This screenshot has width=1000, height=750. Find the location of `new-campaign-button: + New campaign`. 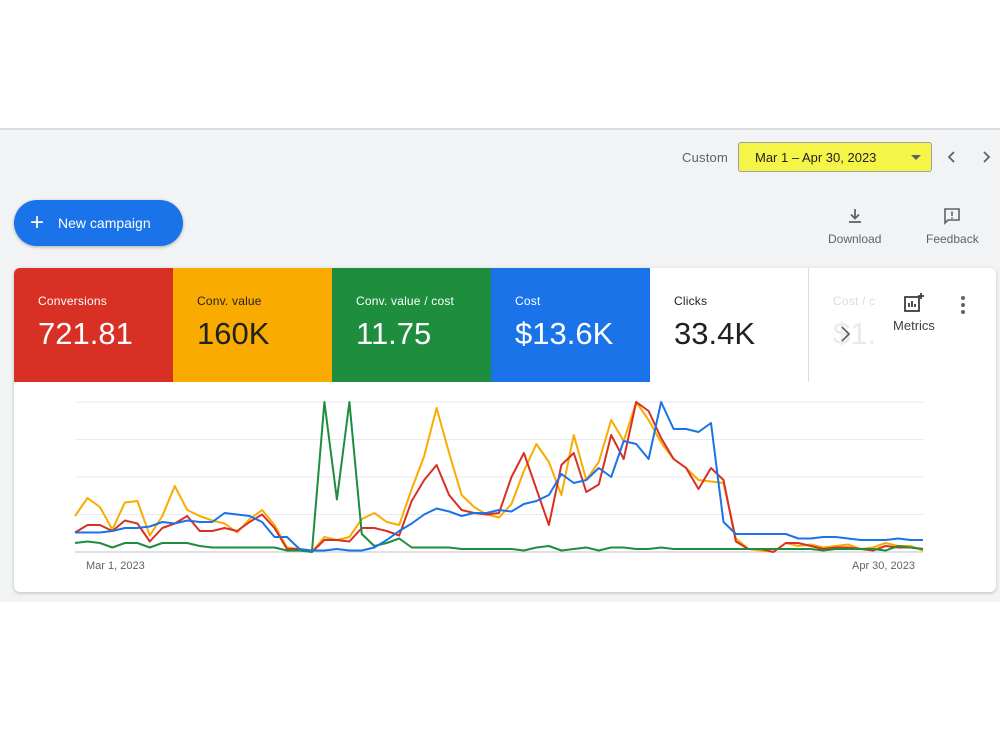

new-campaign-button: + New campaign is located at coordinates (98, 223).